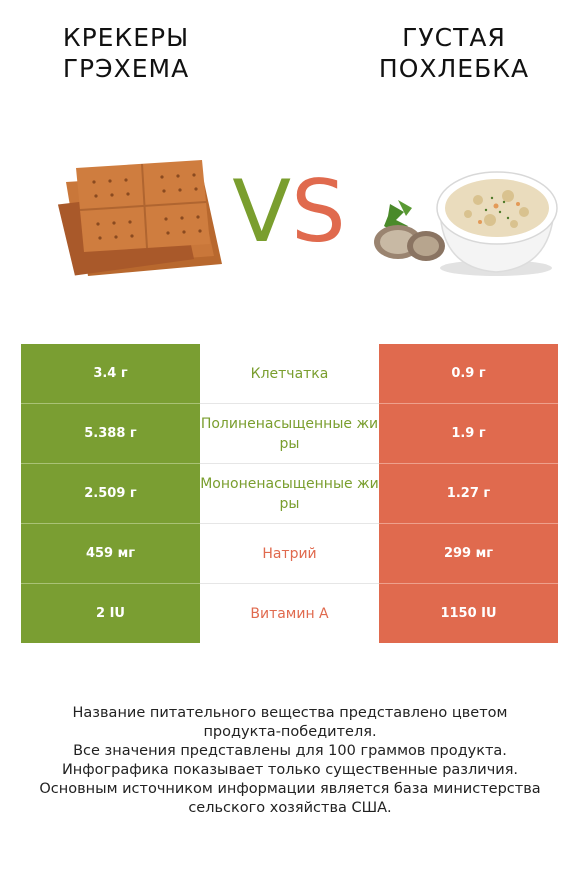  I want to click on nutrient-label: Натрий, so click(289, 553).